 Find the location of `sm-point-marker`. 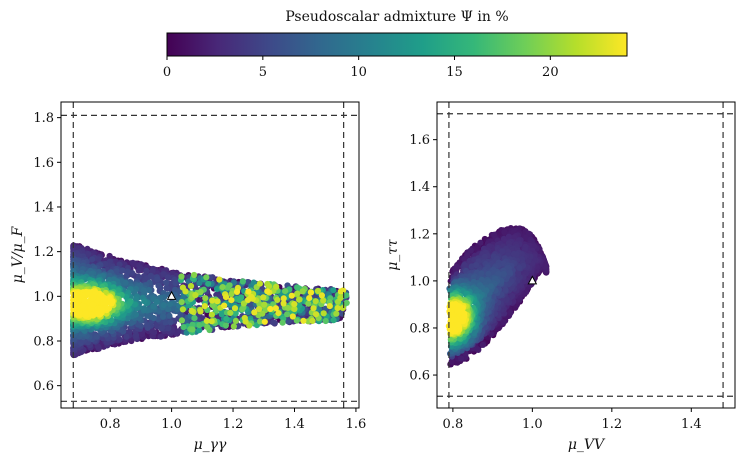

sm-point-marker is located at coordinates (171, 295).